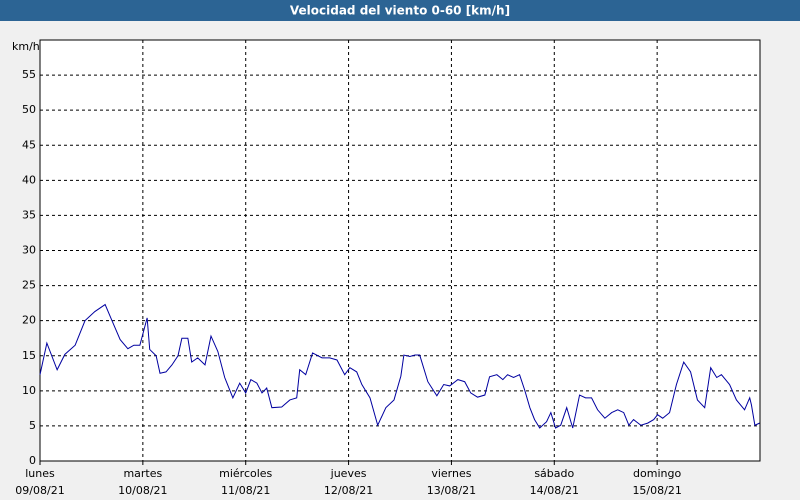 This screenshot has width=800, height=500. What do you see at coordinates (656, 490) in the screenshot?
I see `x-tick-label: 15/08/21` at bounding box center [656, 490].